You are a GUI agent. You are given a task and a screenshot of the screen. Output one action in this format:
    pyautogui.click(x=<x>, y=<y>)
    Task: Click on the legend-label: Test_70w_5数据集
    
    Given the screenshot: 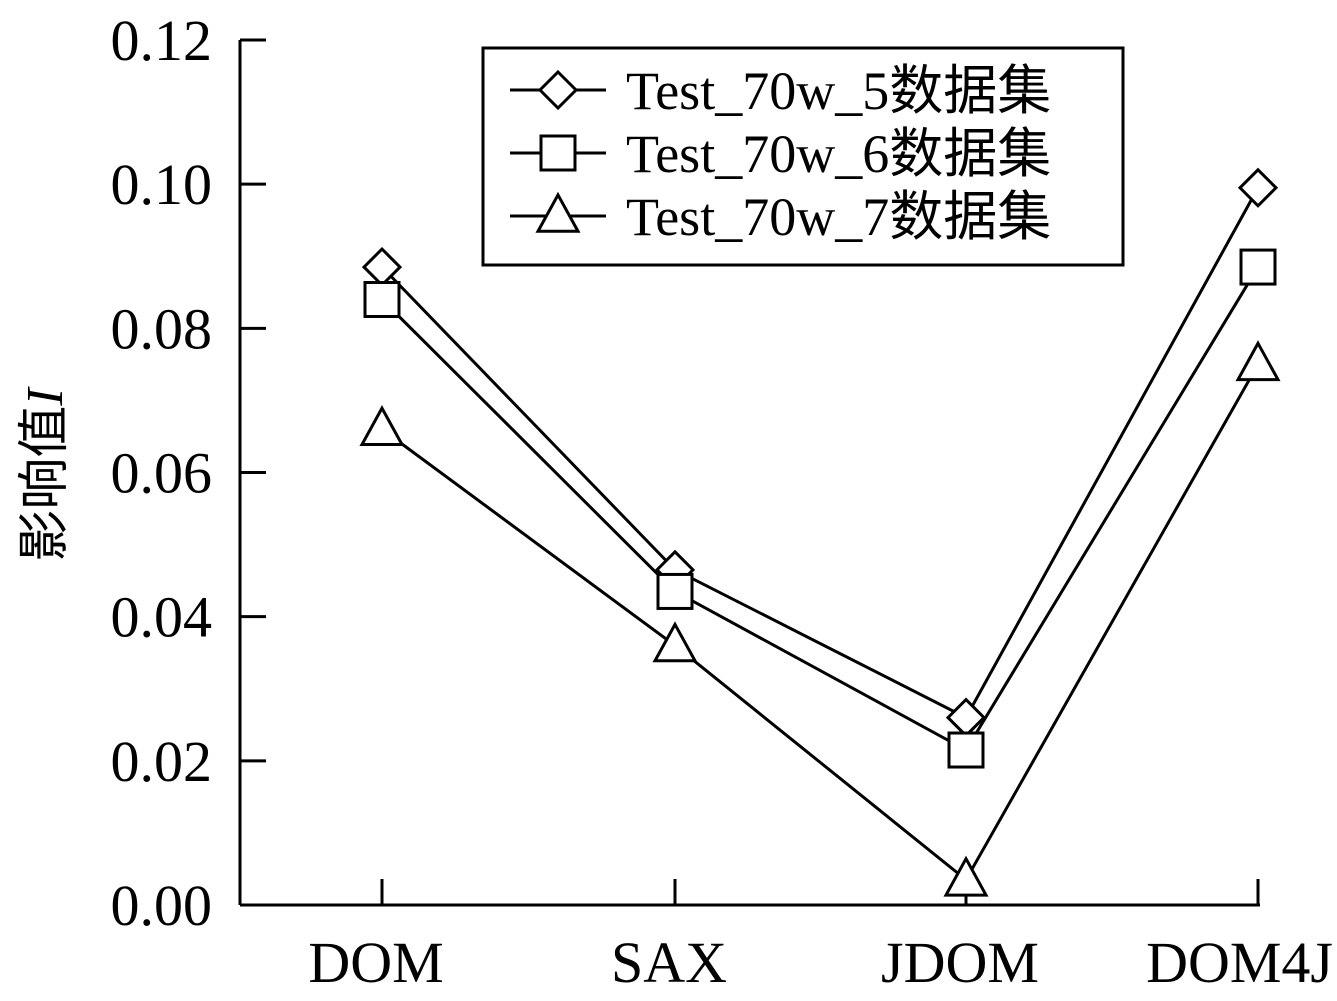 What is the action you would take?
    pyautogui.click(x=838, y=91)
    